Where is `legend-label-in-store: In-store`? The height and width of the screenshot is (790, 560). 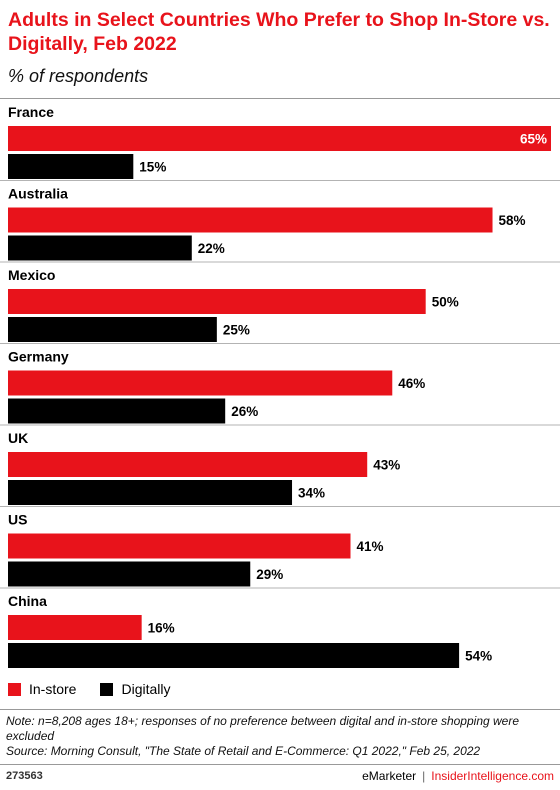
legend-label-in-store: In-store is located at coordinates (53, 689).